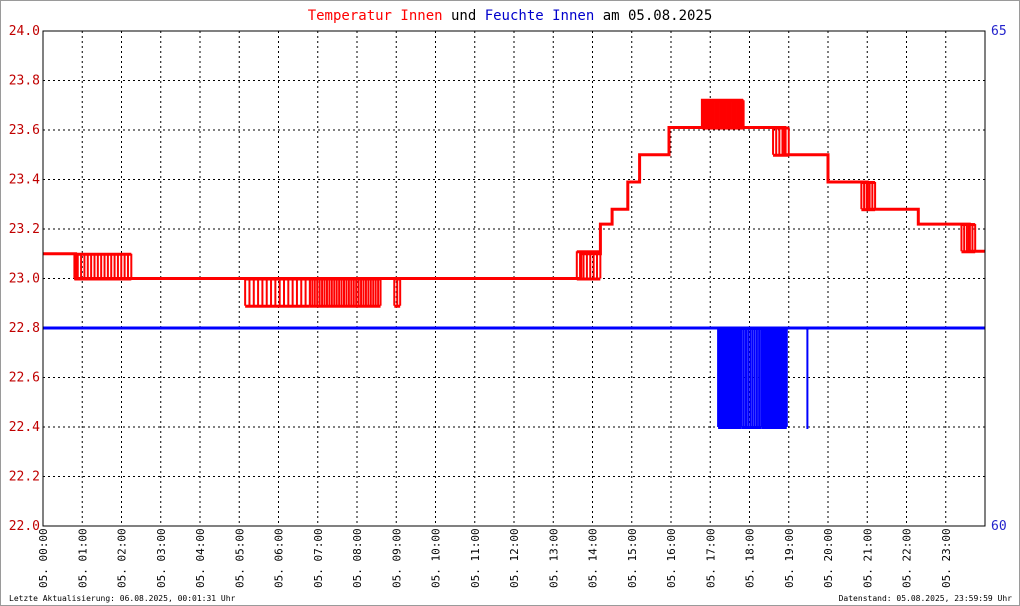 The height and width of the screenshot is (606, 1020). I want to click on y-left-tick-label: 23.8, so click(24, 81).